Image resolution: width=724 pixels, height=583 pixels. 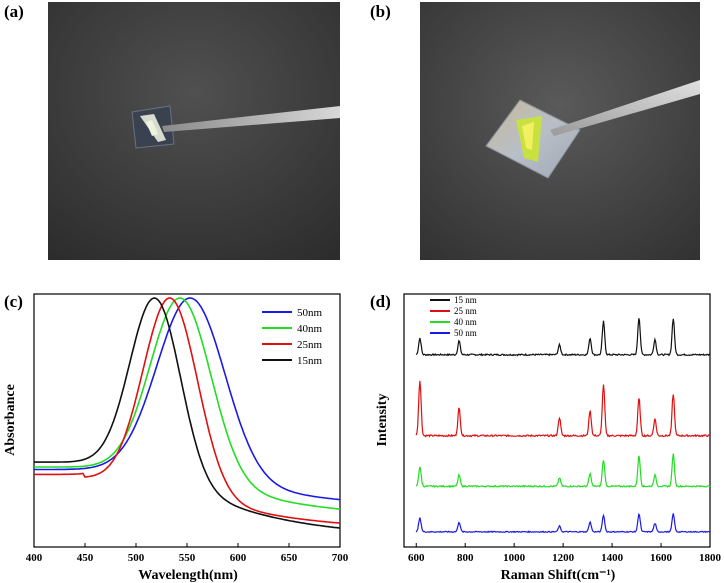 I want to click on legend-label-50nm: 50nm, so click(x=310, y=313).